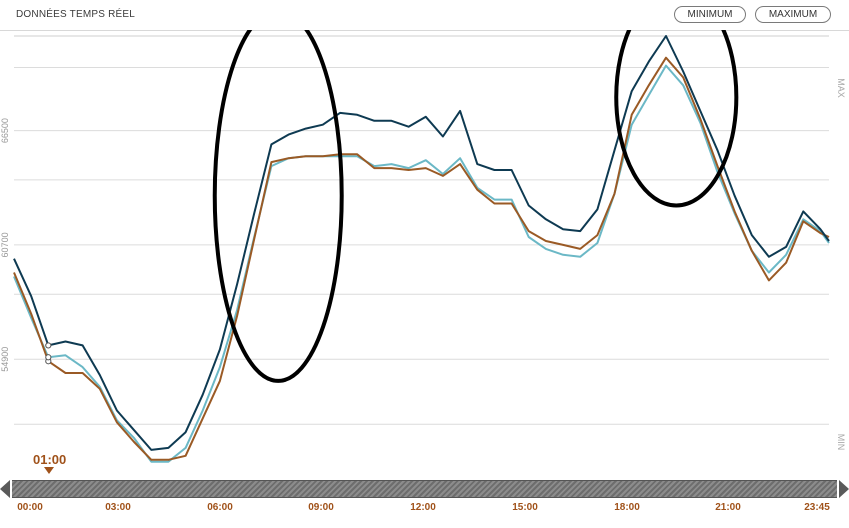  I want to click on timeline-tick-label: 18:00, so click(627, 507).